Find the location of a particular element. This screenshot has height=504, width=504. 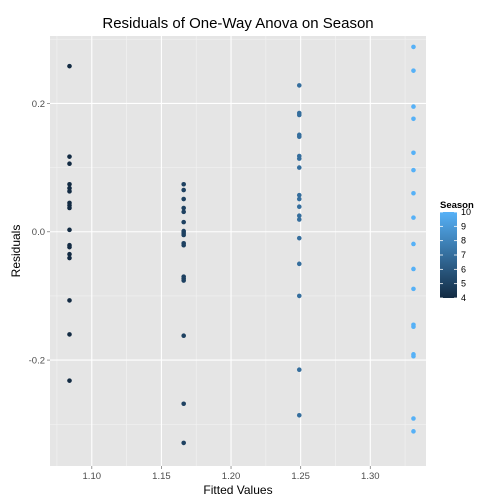

legend-colorbar is located at coordinates (448, 255).